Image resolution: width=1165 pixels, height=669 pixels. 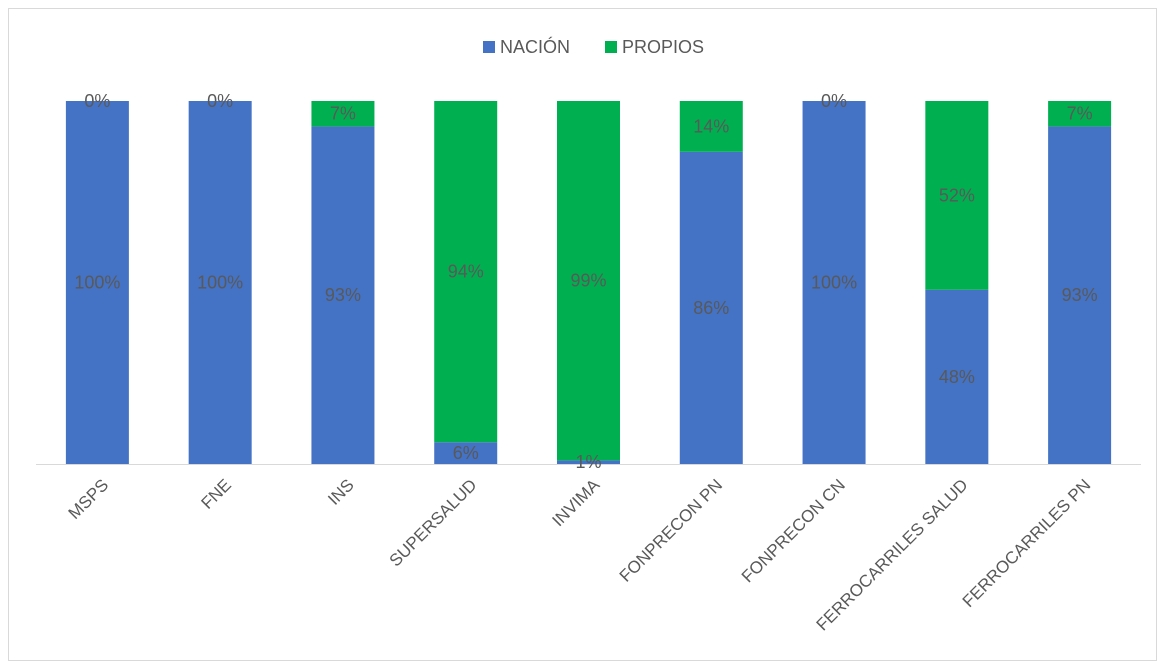 I want to click on bar-propios-invima, so click(x=588, y=281).